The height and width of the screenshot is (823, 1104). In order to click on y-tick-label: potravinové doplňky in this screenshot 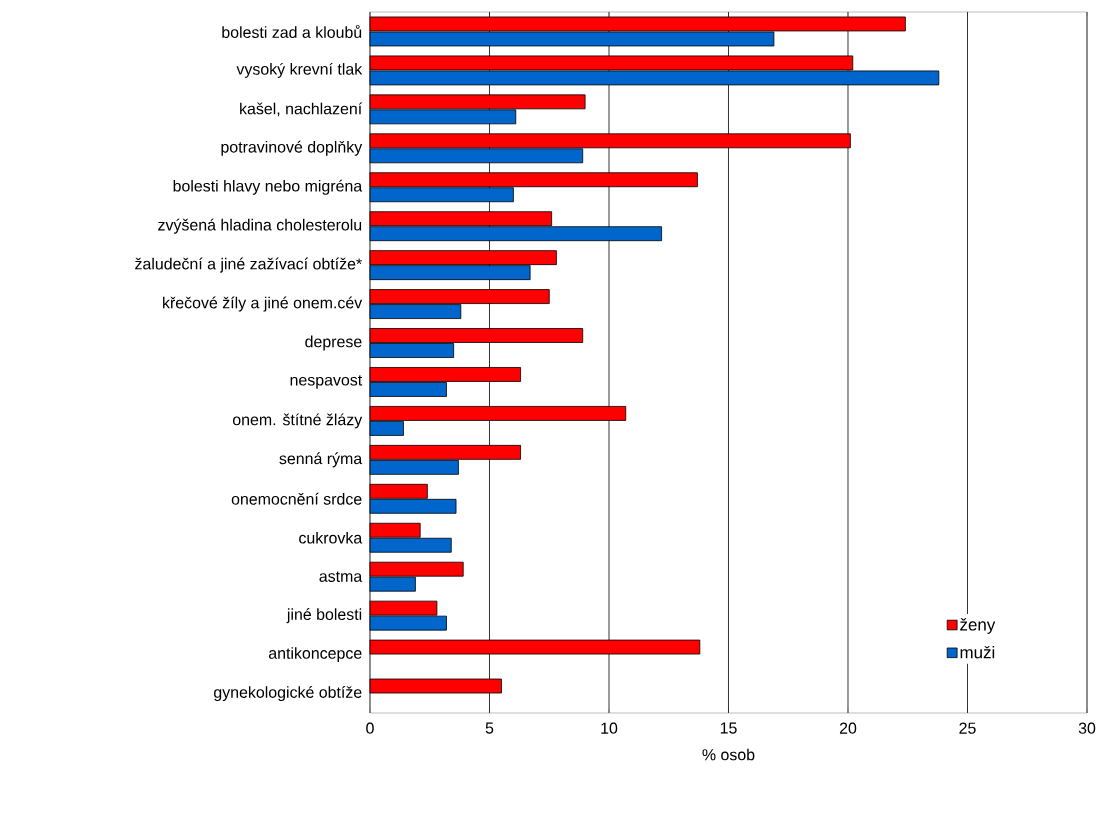, I will do `click(292, 148)`.